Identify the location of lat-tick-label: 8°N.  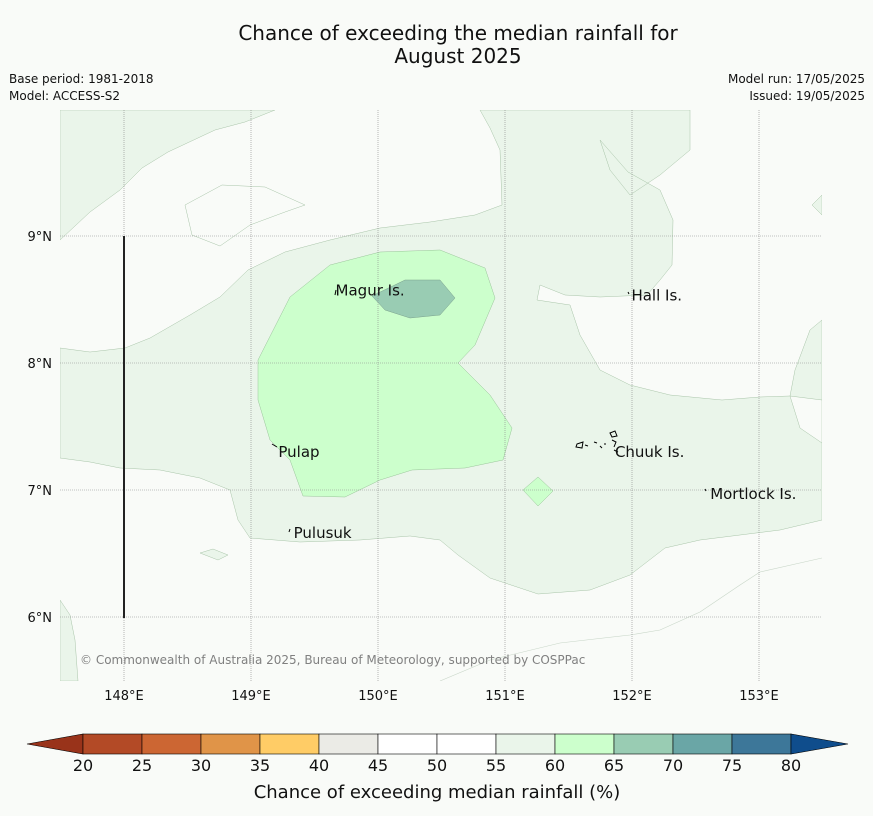
(40, 364).